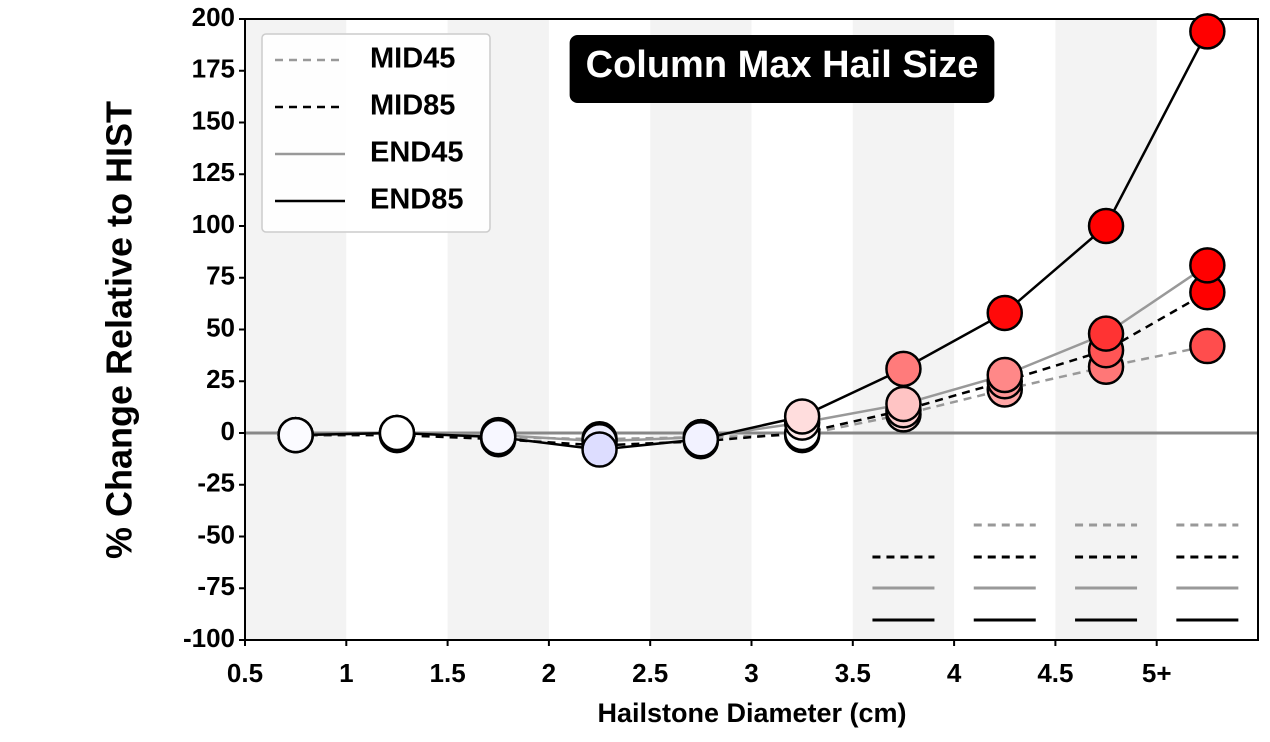  What do you see at coordinates (448, 673) in the screenshot?
I see `x-tick-label: 1.5` at bounding box center [448, 673].